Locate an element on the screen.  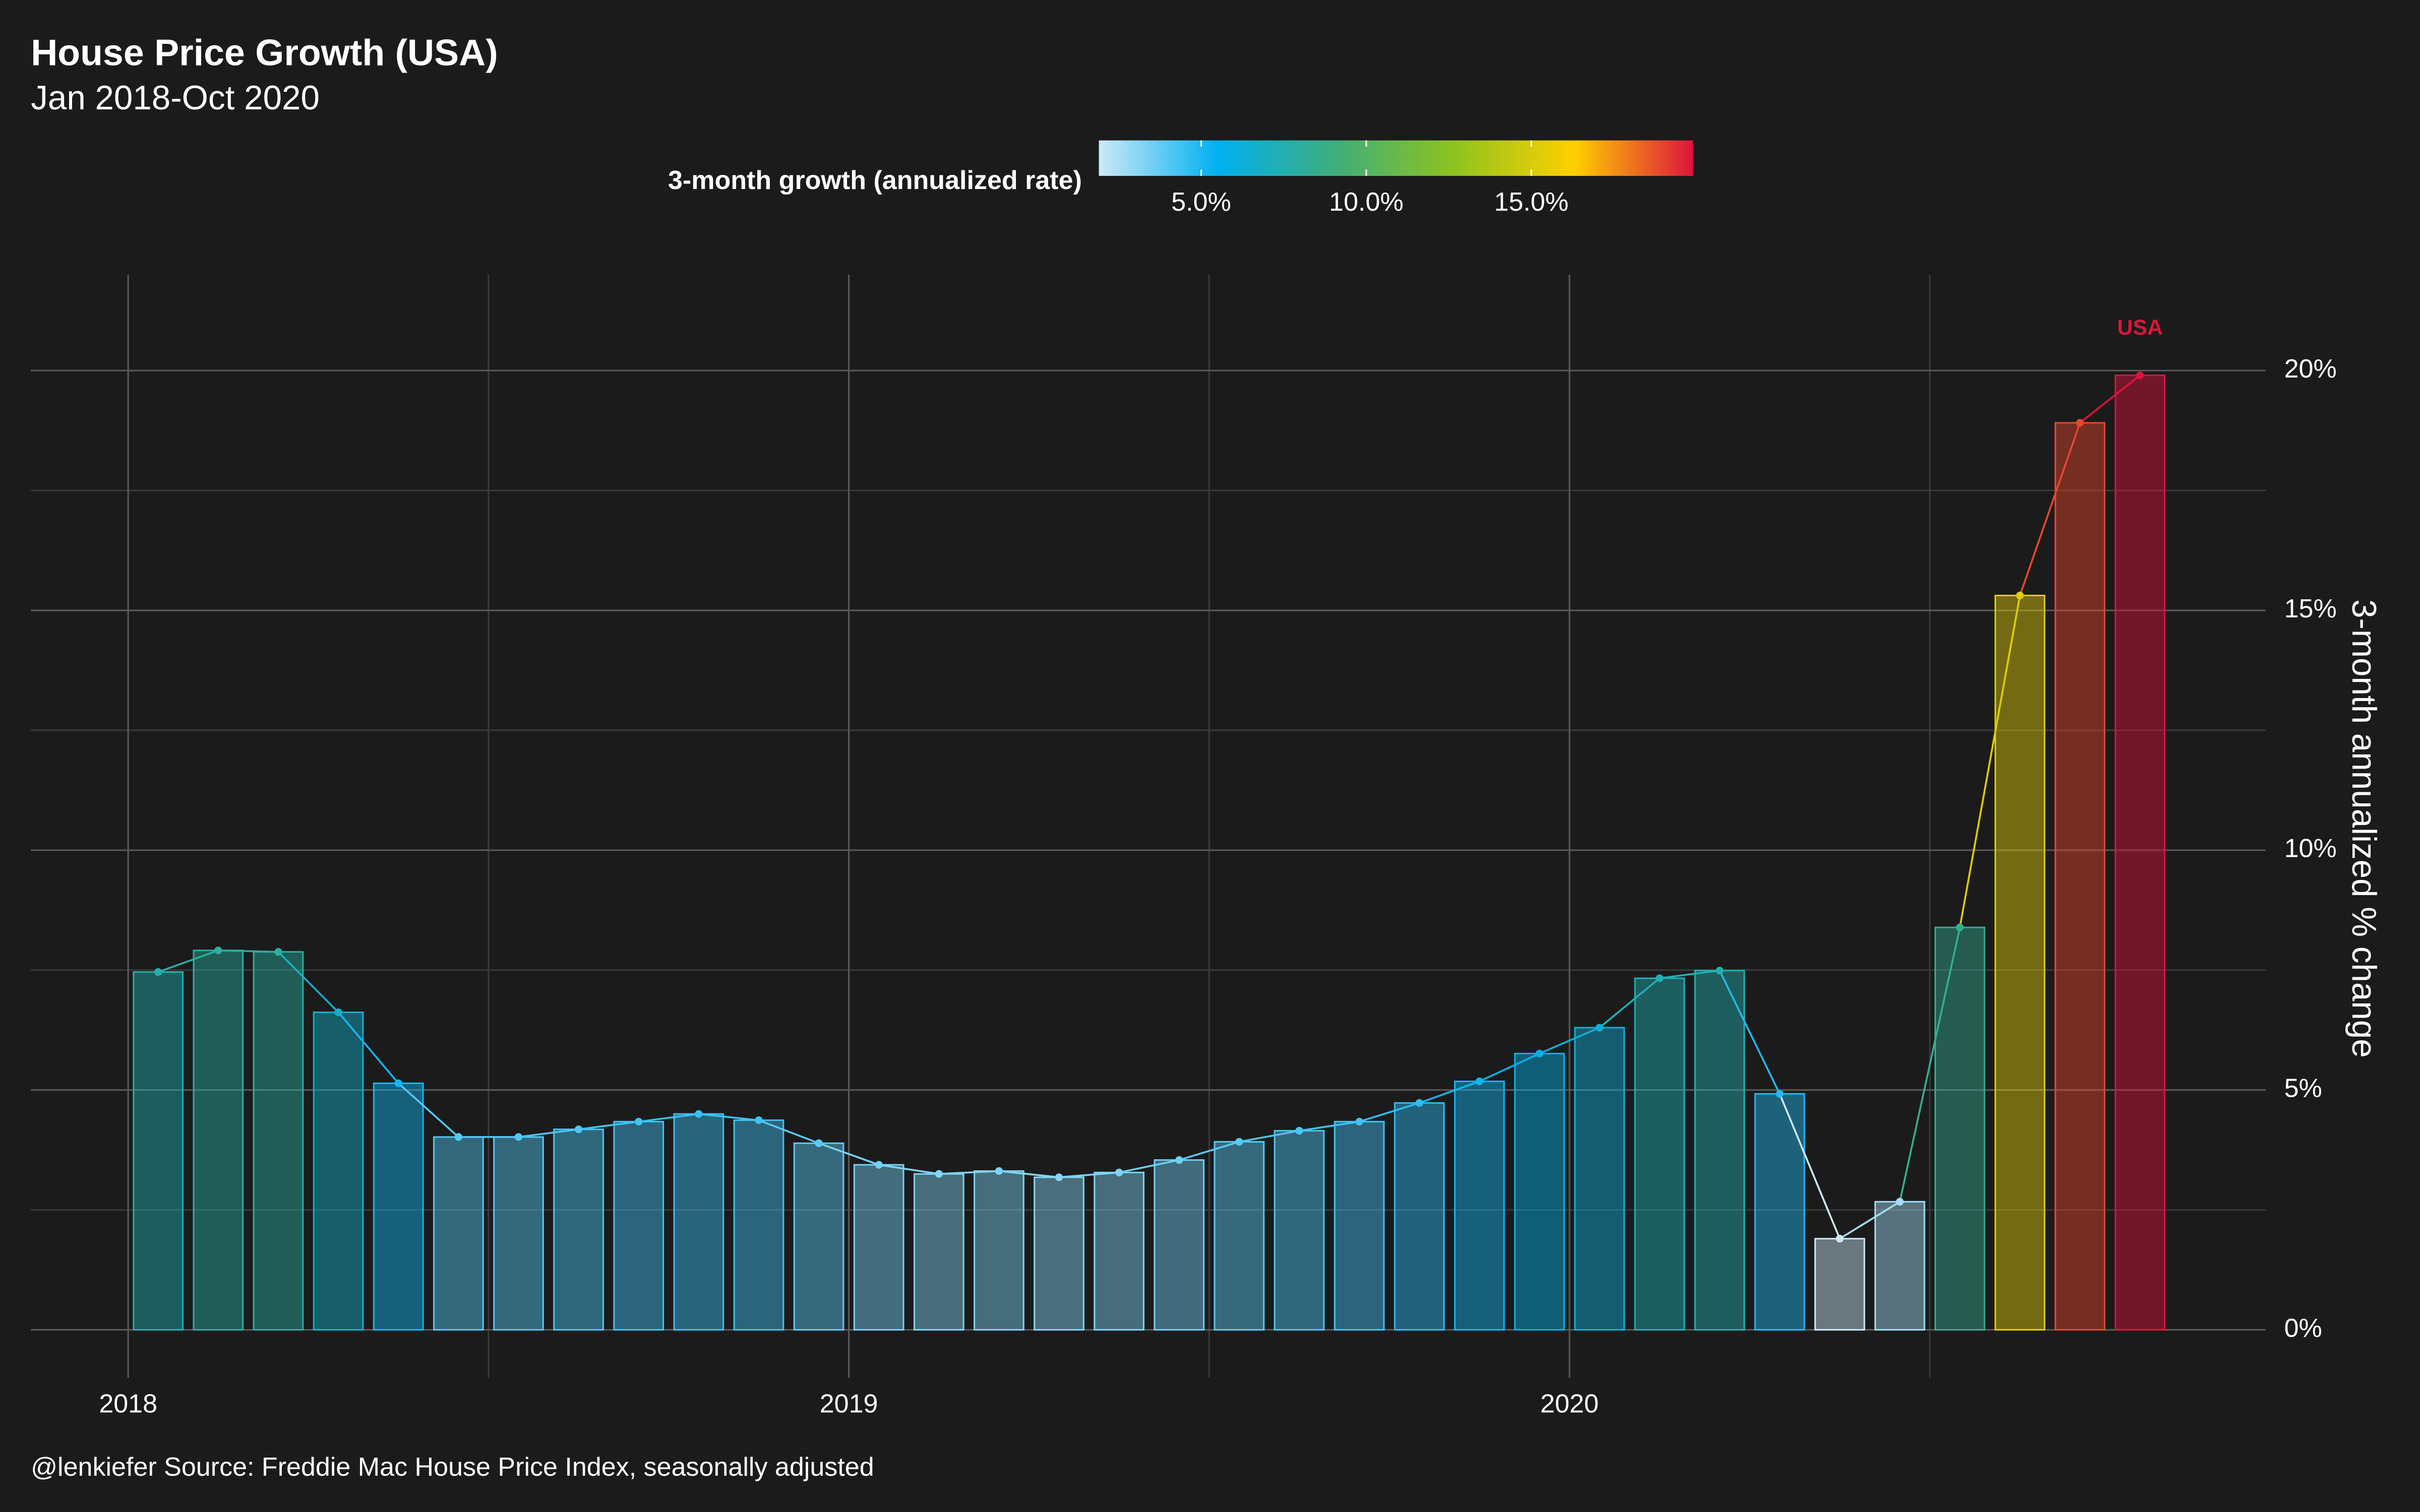
x-tick-label: 2020 is located at coordinates (1569, 1404).